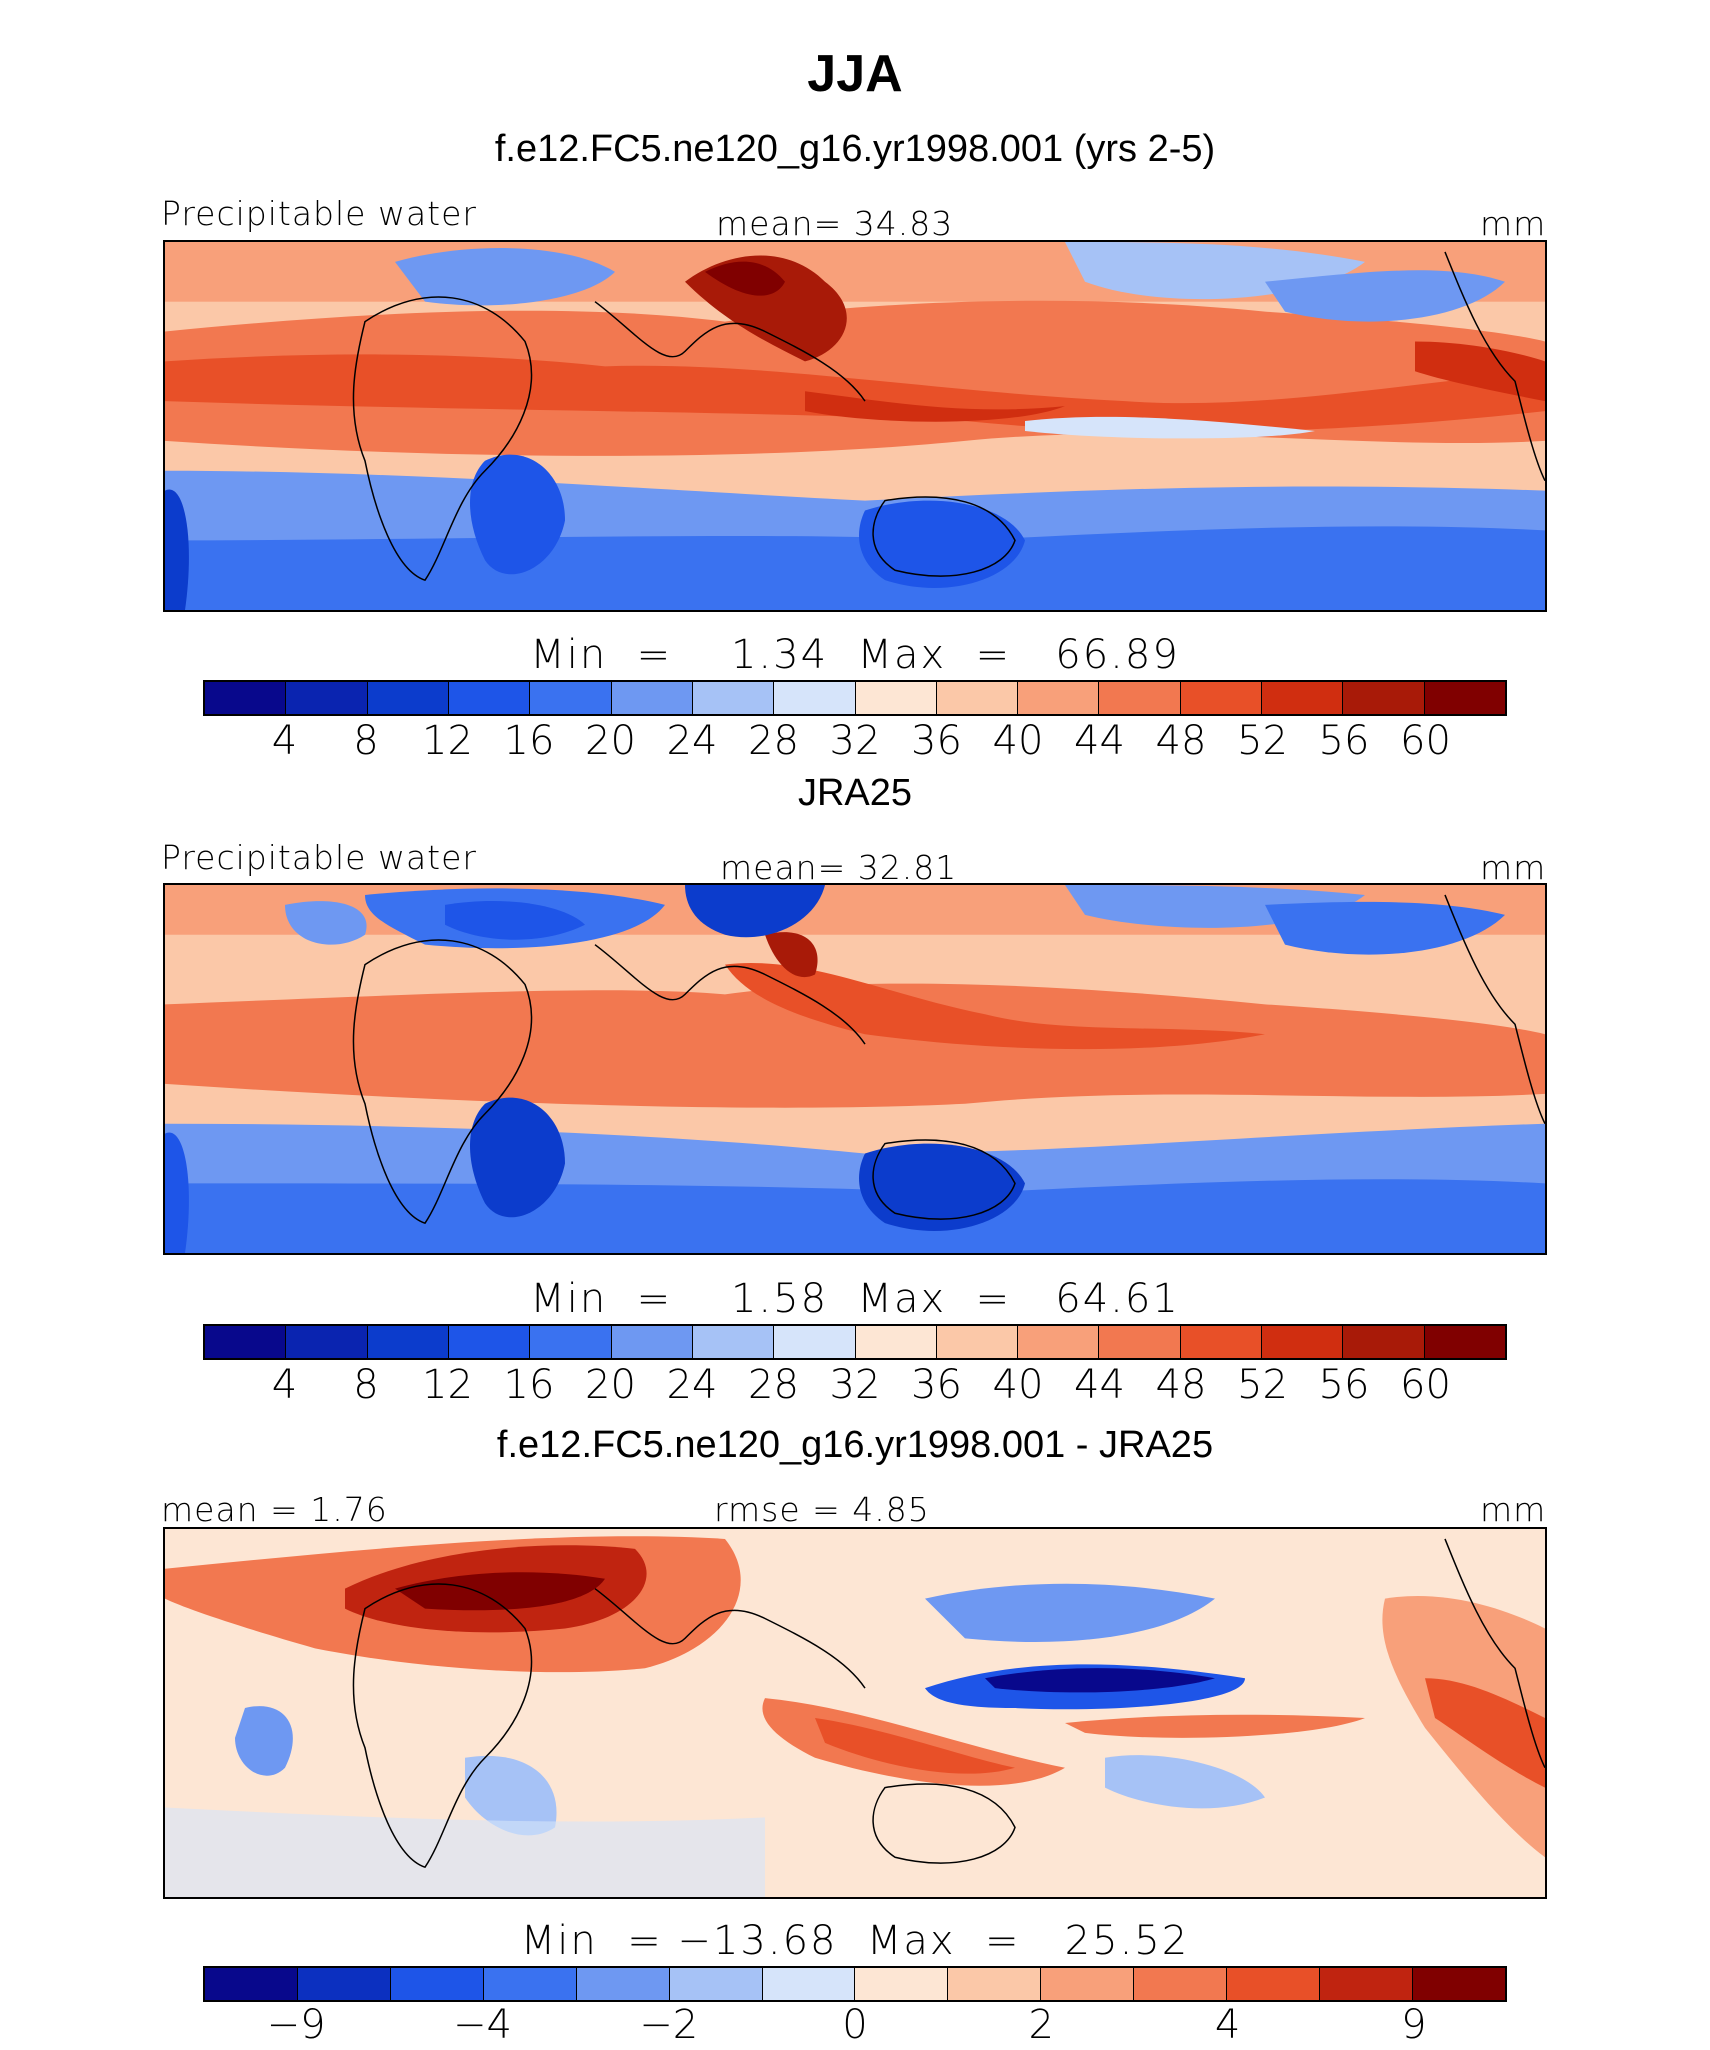  I want to click on colorbar-tick-label: 0, so click(855, 2025).